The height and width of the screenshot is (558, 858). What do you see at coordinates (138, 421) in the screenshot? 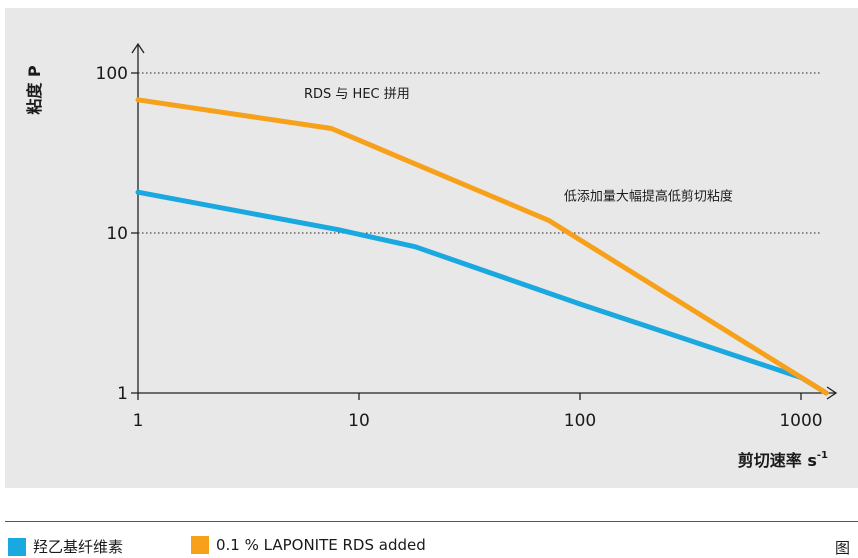
I see `x-tick-label-1: 1` at bounding box center [138, 421].